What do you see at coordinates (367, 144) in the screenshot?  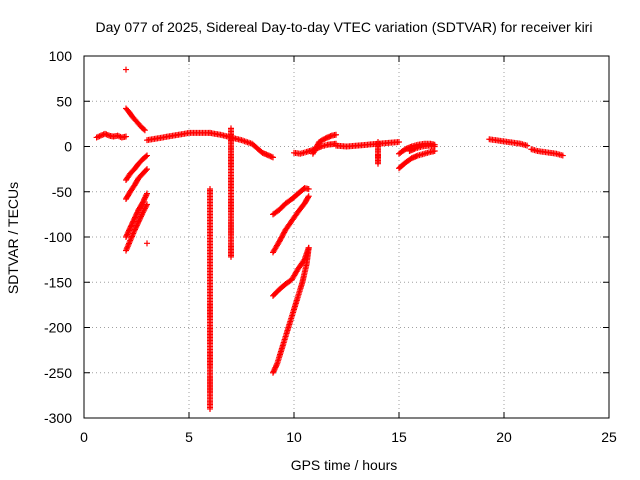 I see `series-seg-flat-12-15h` at bounding box center [367, 144].